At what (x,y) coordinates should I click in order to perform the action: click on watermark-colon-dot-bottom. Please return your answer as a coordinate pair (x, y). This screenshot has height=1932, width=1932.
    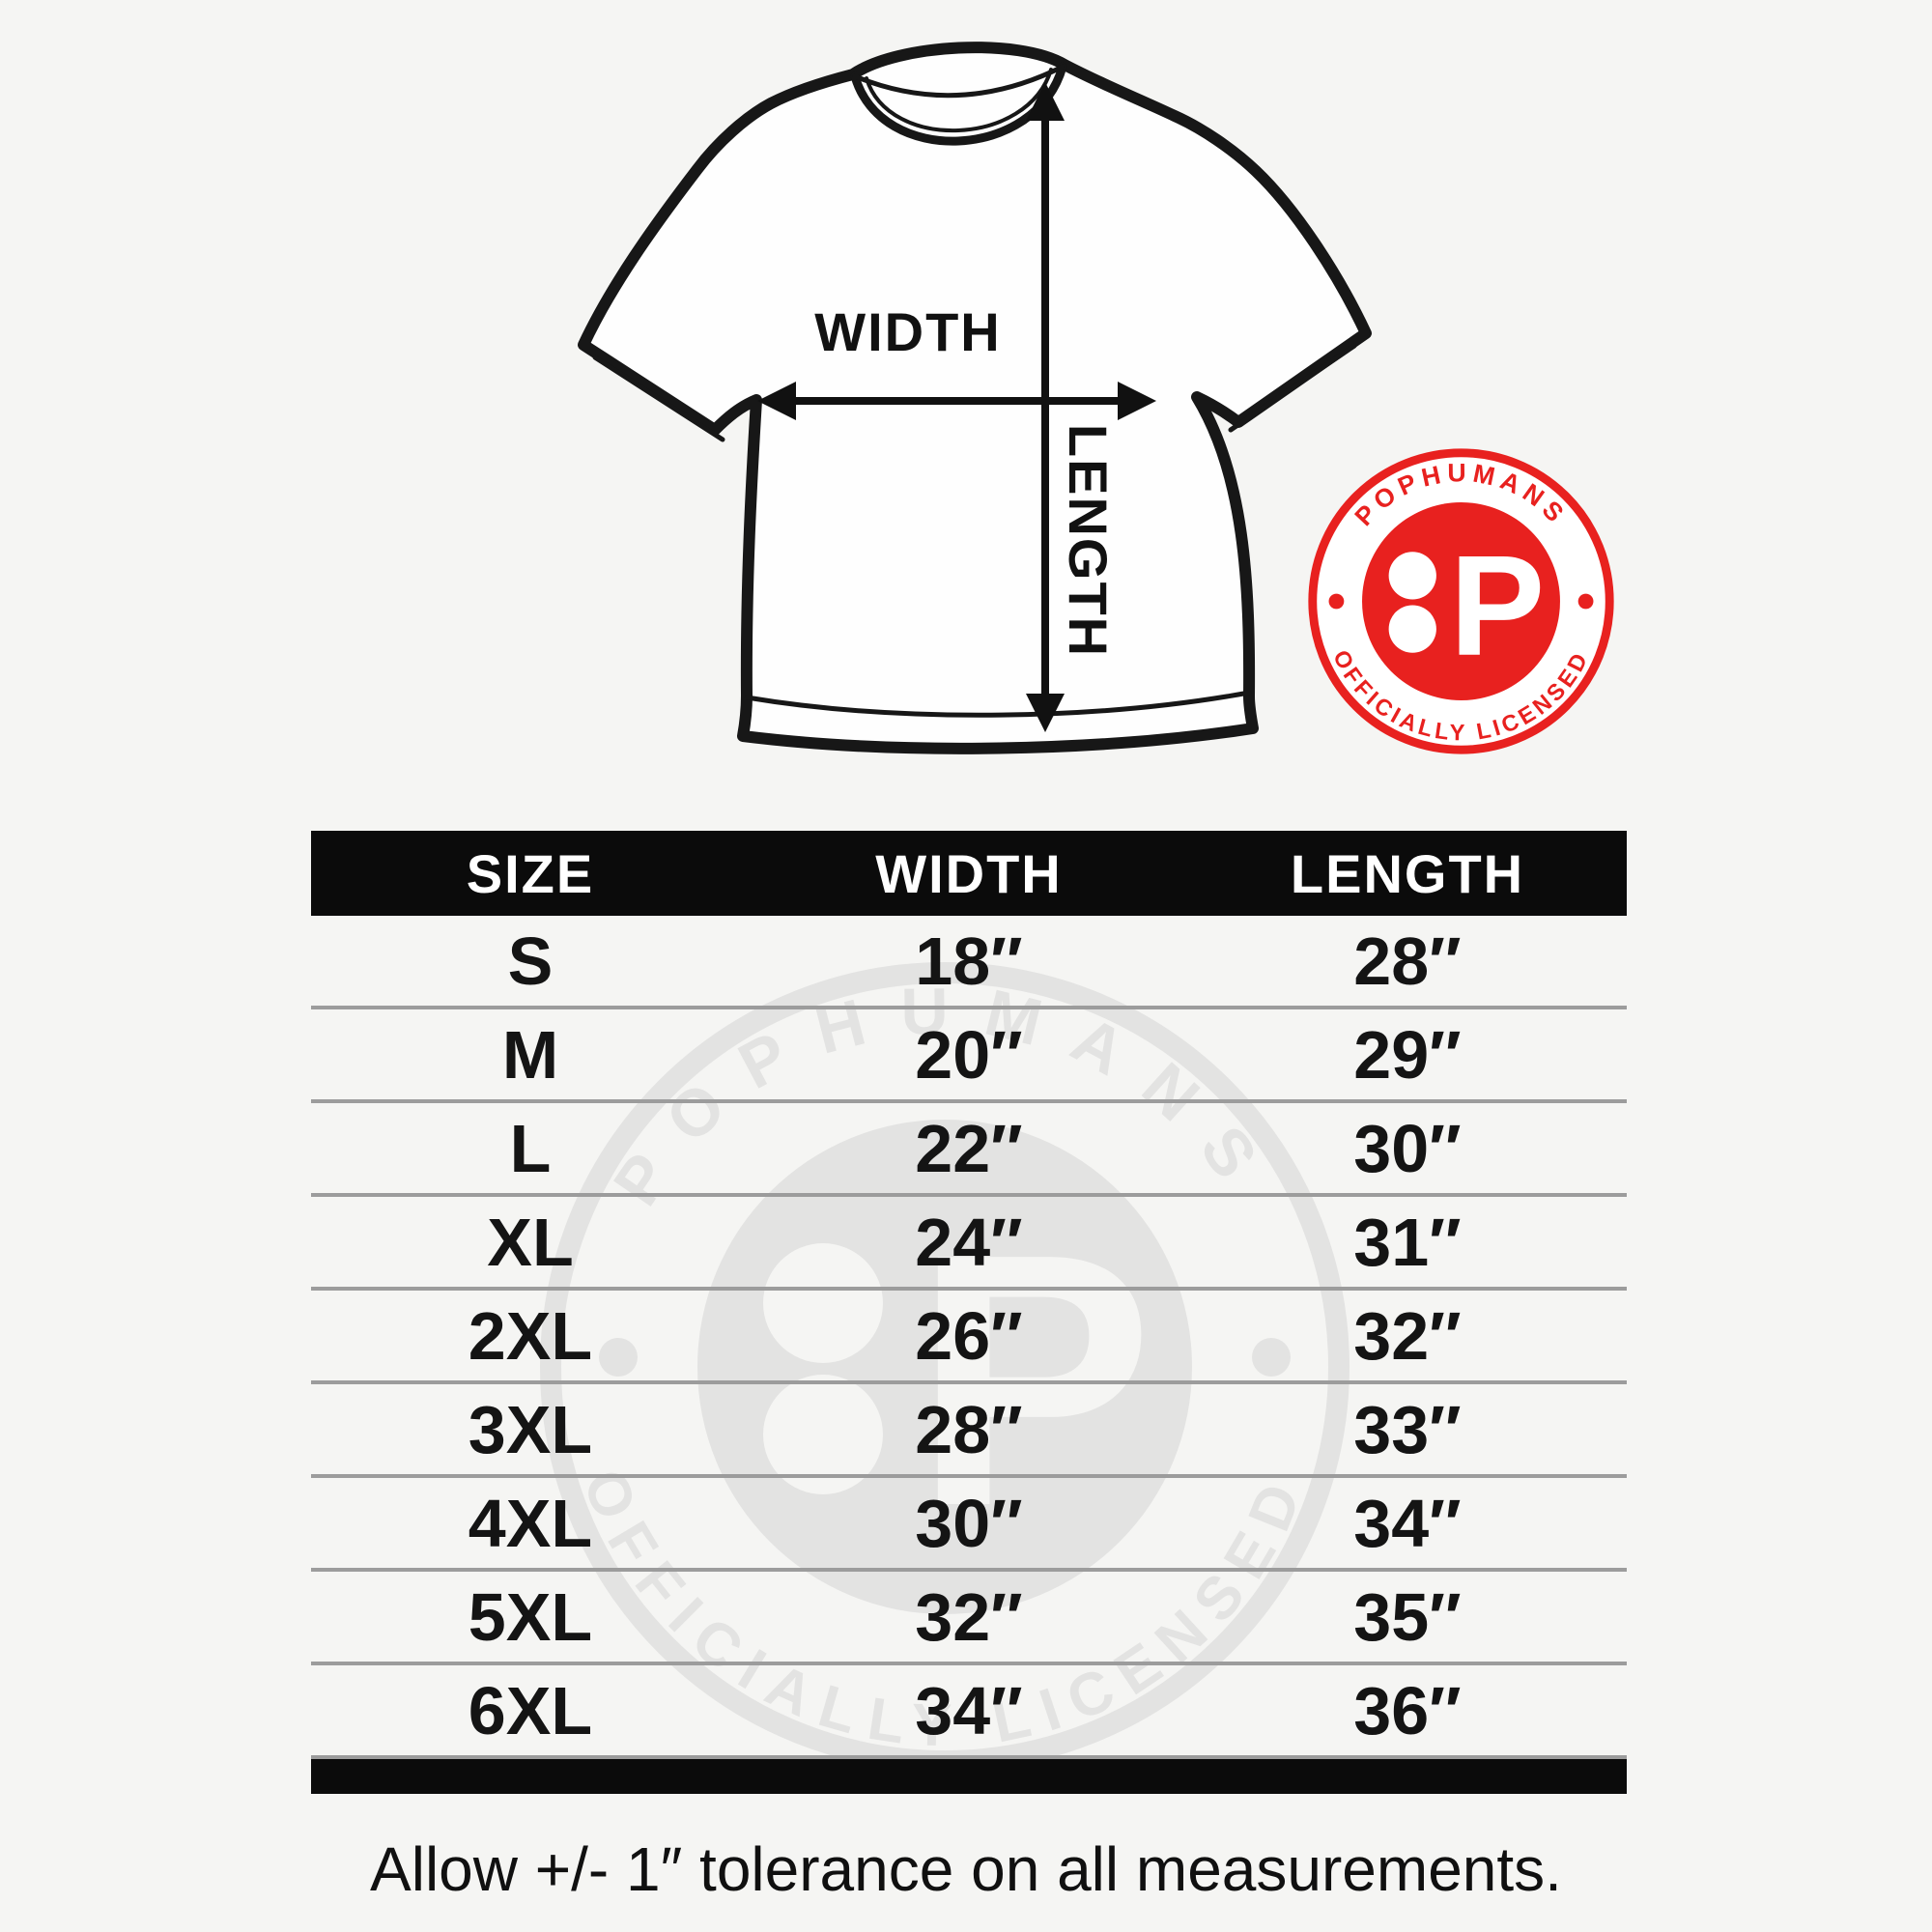
    Looking at the image, I should click on (823, 1434).